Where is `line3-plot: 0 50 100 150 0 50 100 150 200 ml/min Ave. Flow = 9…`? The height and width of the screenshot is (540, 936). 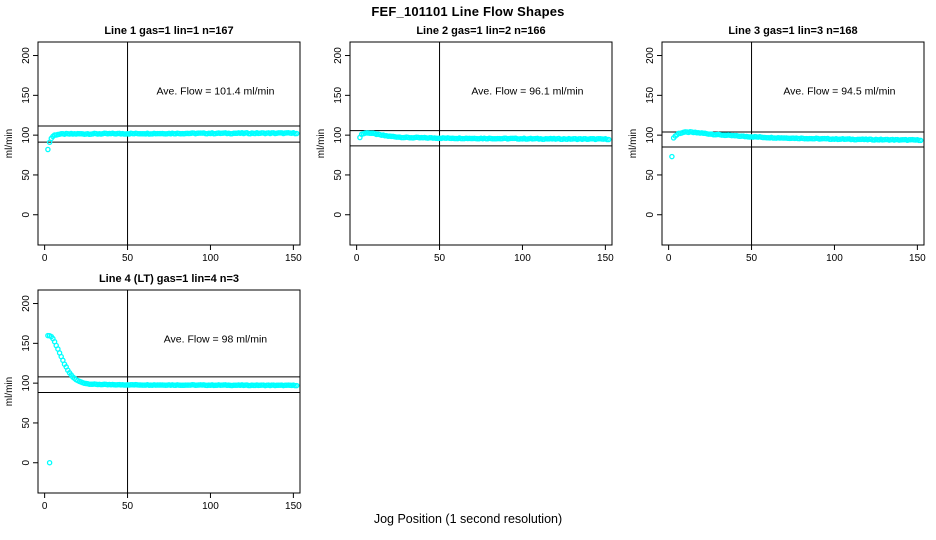 line3-plot: 0 50 100 150 0 50 100 150 200 ml/min Ave. Flow = 9… is located at coordinates (777, 152).